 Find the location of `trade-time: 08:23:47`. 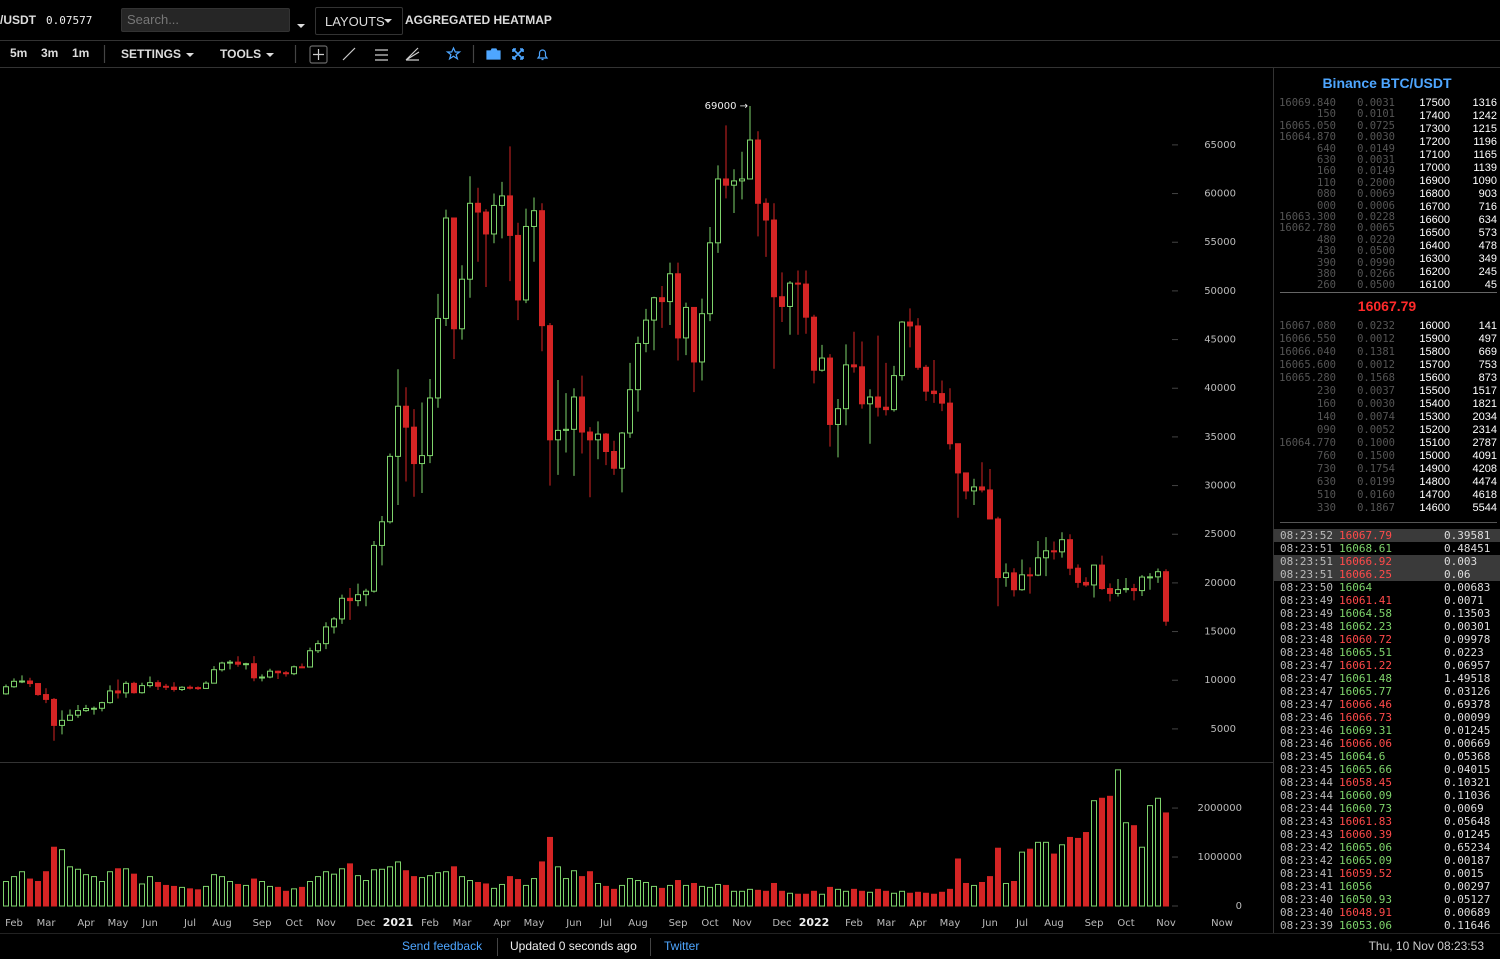

trade-time: 08:23:47 is located at coordinates (1306, 704).